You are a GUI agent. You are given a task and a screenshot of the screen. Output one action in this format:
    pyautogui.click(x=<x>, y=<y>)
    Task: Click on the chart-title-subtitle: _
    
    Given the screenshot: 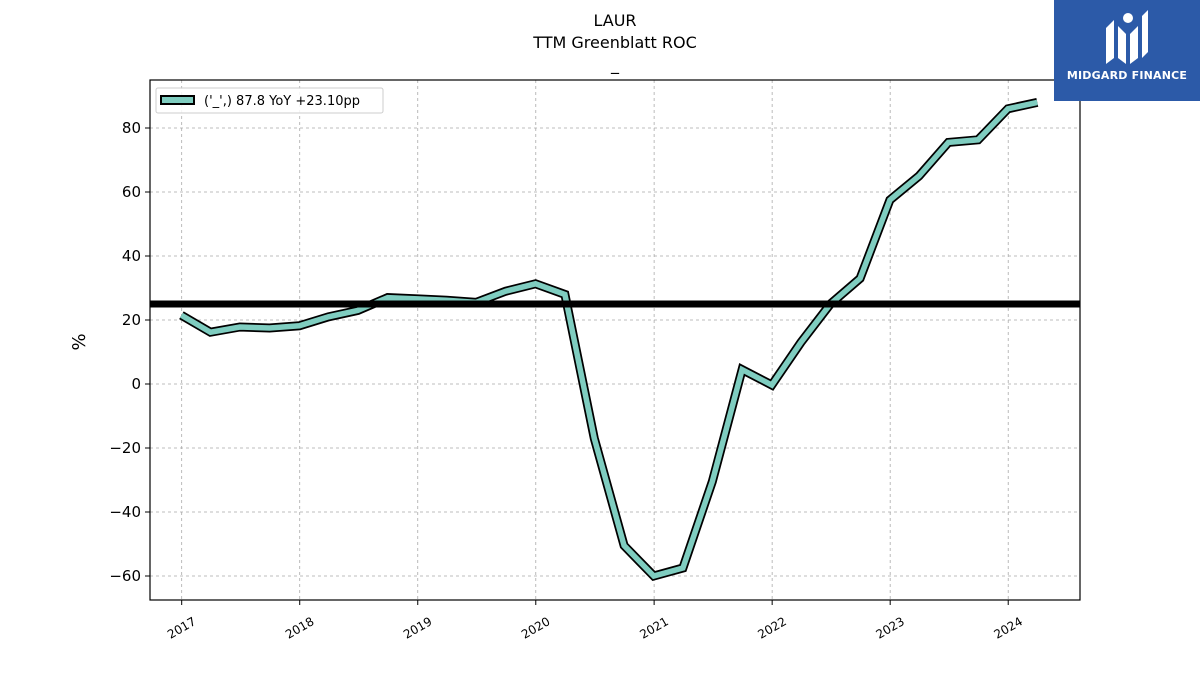 What is the action you would take?
    pyautogui.click(x=615, y=65)
    